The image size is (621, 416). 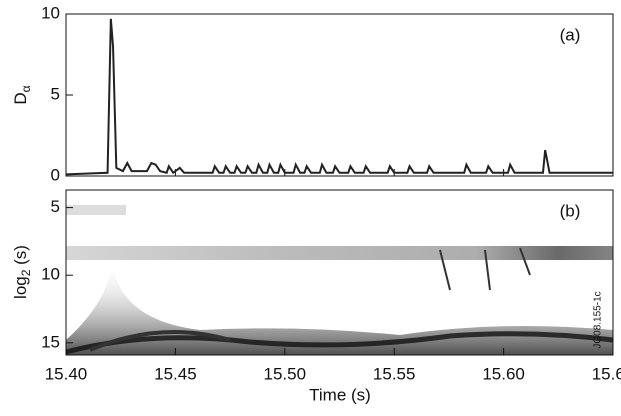 I want to click on x-axis-label: Time (s), so click(x=340, y=394).